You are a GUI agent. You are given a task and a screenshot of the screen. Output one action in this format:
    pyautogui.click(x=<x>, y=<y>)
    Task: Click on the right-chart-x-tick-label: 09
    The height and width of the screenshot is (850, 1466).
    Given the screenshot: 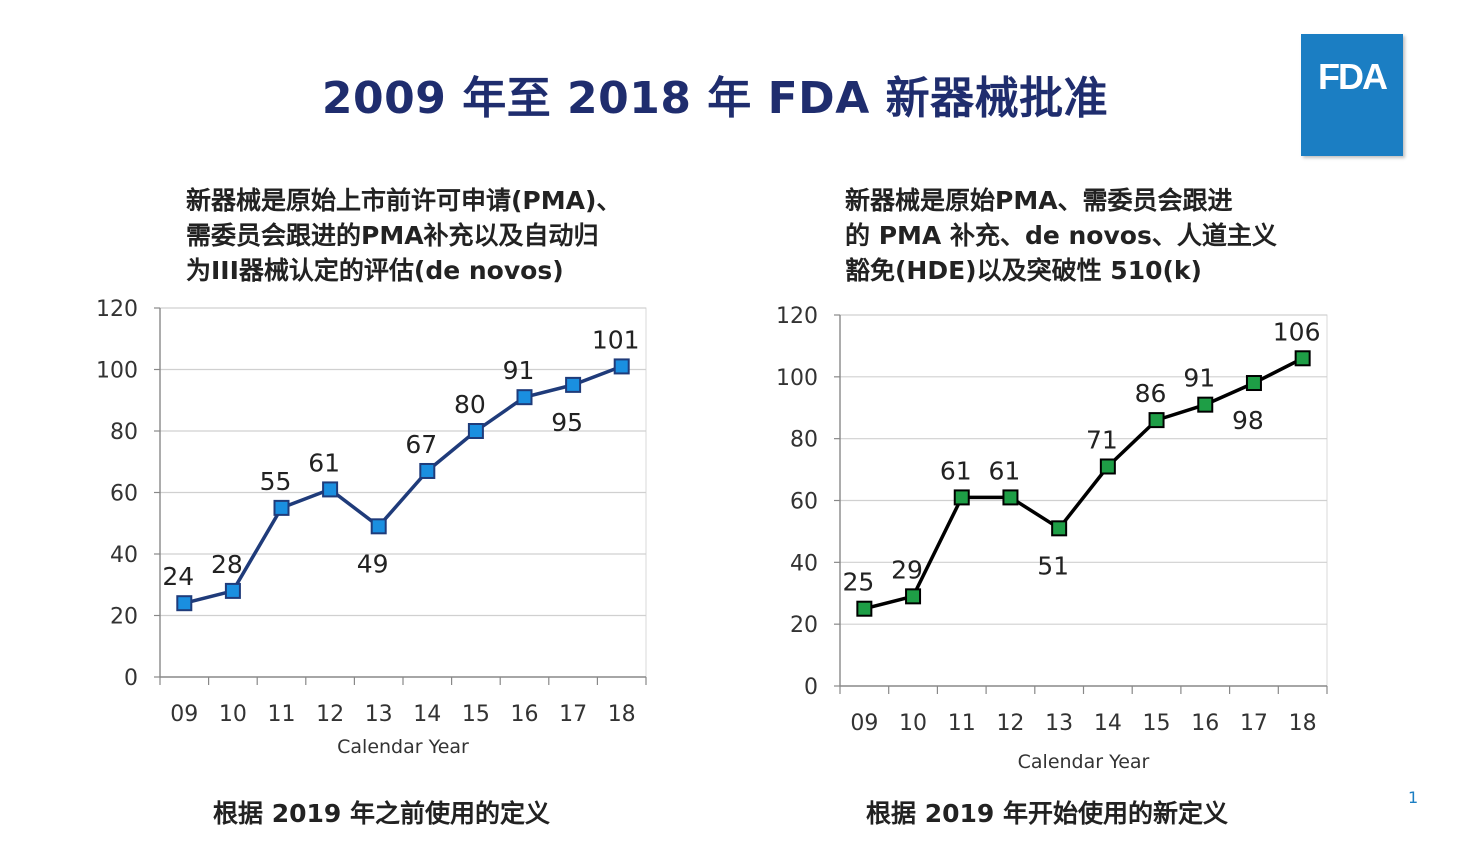 What is the action you would take?
    pyautogui.click(x=864, y=723)
    